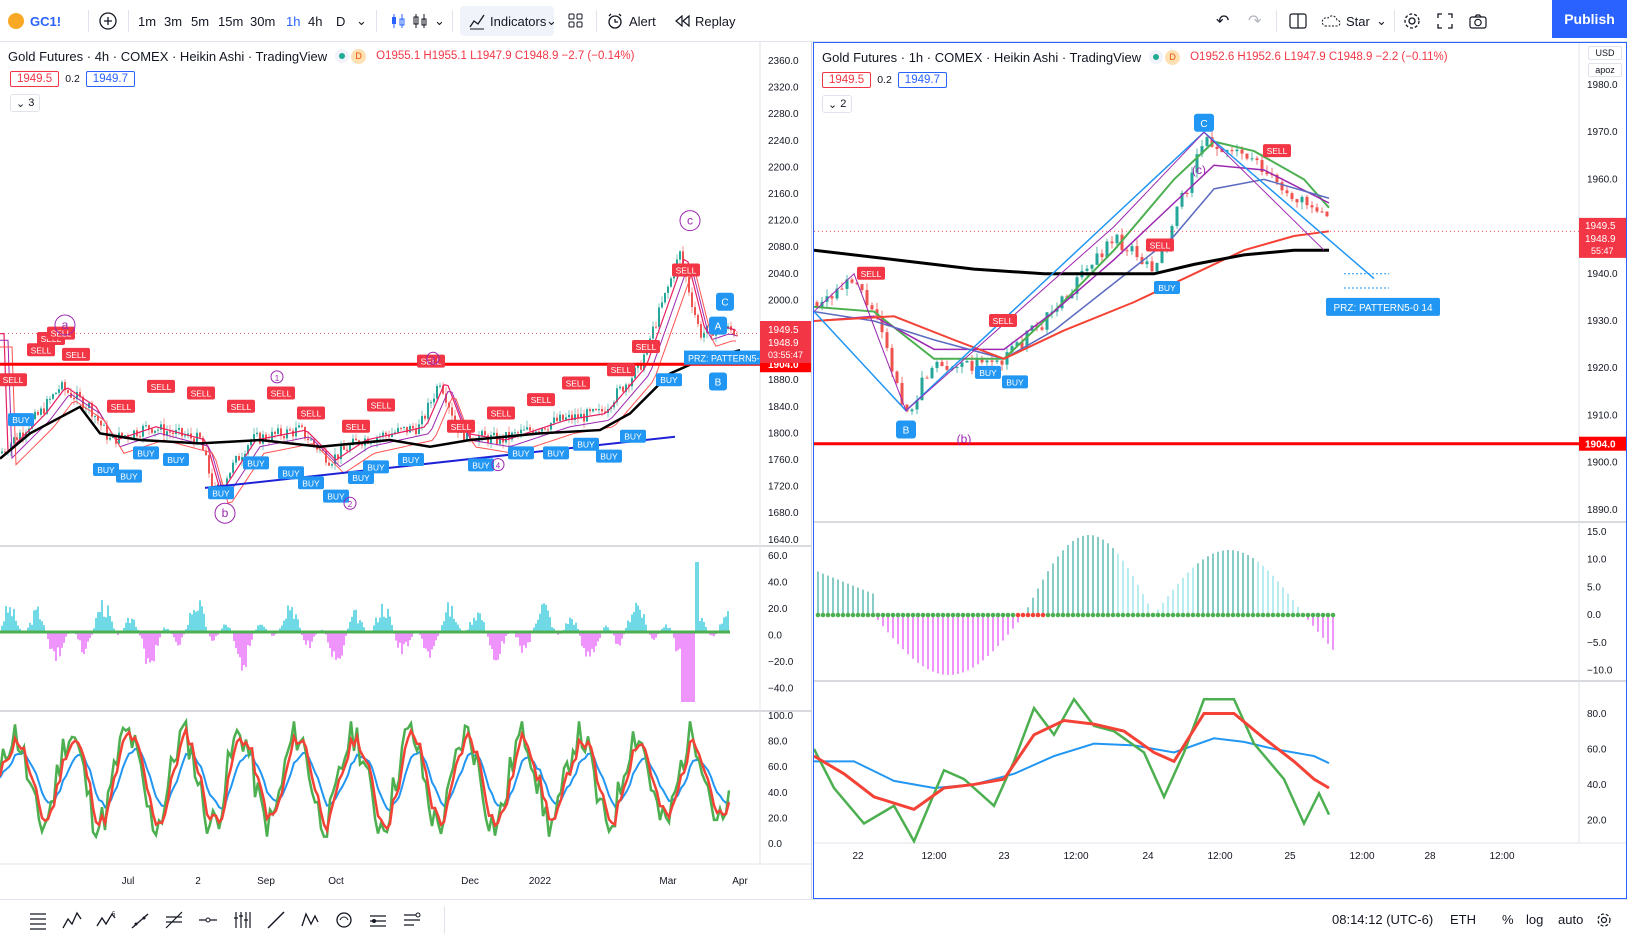 The image size is (1627, 939). Describe the element at coordinates (231, 21) in the screenshot. I see `interval-15m: 15m` at that location.